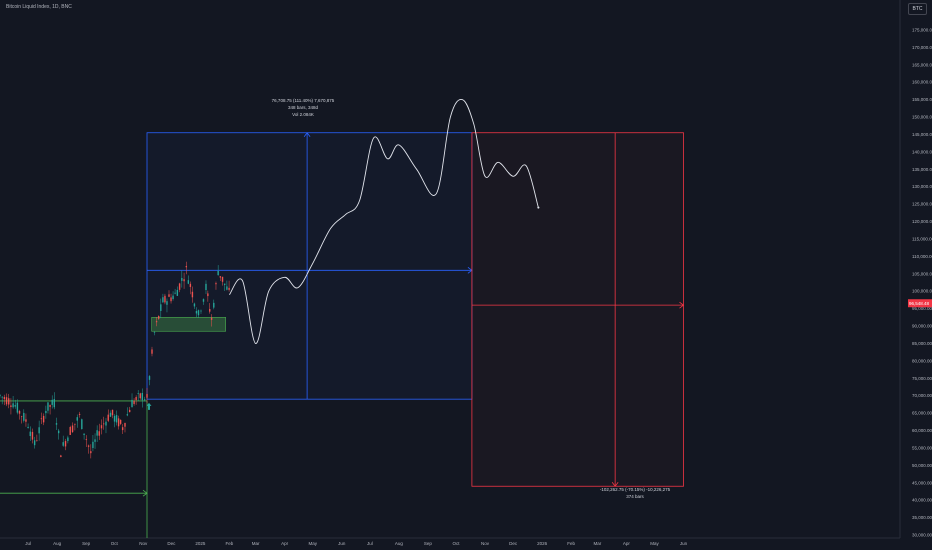 The height and width of the screenshot is (550, 932). Describe the element at coordinates (922, 343) in the screenshot. I see `y-tick-label: 85,000.00` at that location.